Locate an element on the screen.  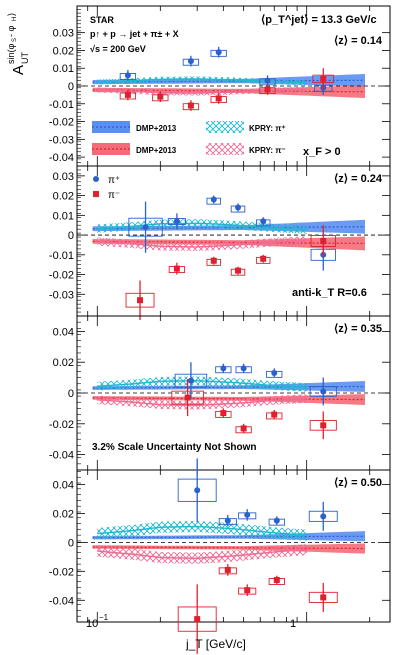
y-axis-title: A UT sin(φ S - φ H ) is located at coordinates (18, 44).